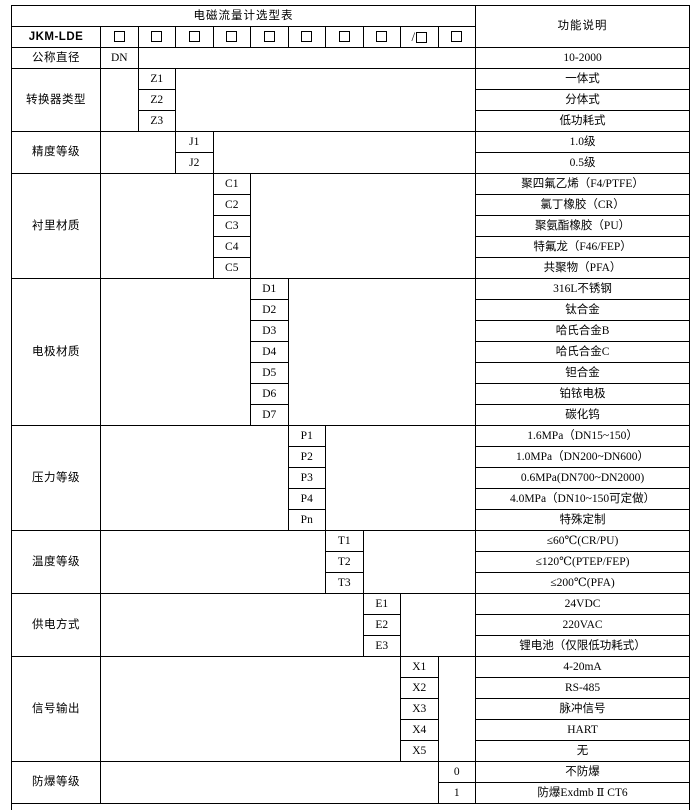 The image size is (700, 810). I want to click on description-cell: 1.6MPa（DN15~150）, so click(583, 436).